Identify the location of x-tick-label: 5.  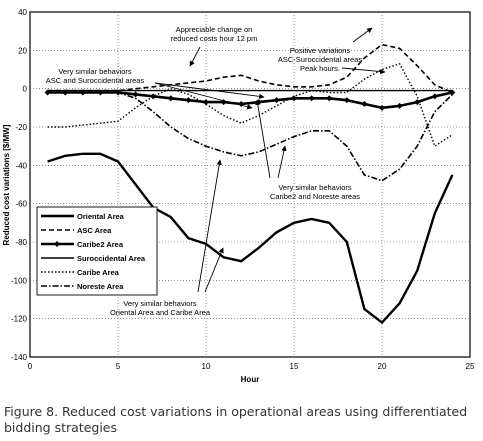
(118, 366).